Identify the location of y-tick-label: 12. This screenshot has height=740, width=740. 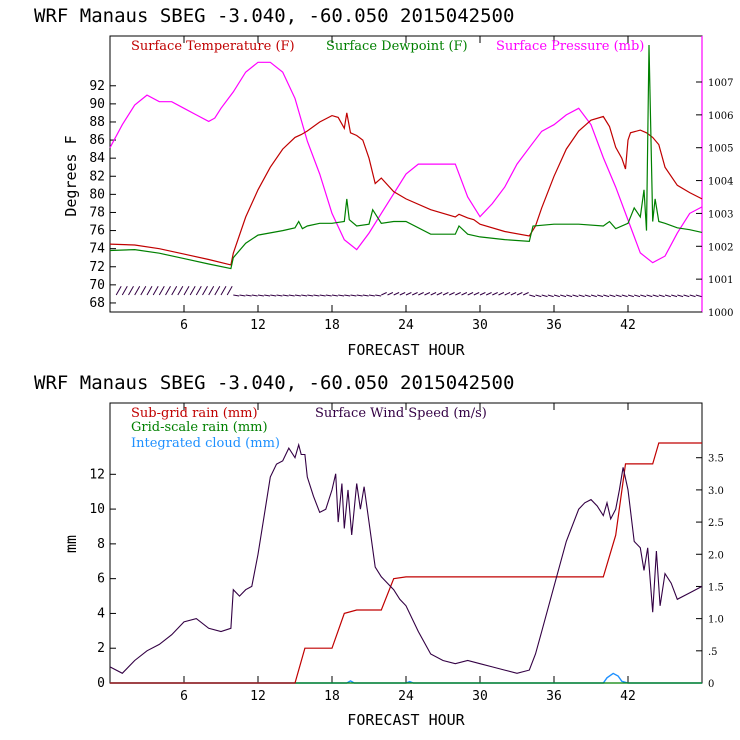
(97, 474).